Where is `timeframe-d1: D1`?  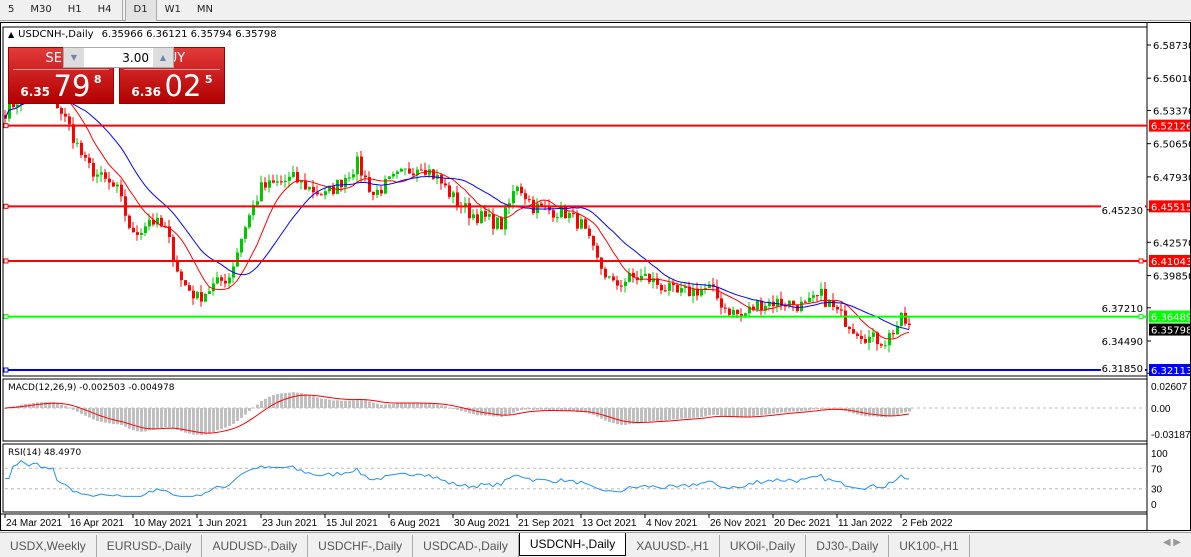
timeframe-d1: D1 is located at coordinates (140, 10).